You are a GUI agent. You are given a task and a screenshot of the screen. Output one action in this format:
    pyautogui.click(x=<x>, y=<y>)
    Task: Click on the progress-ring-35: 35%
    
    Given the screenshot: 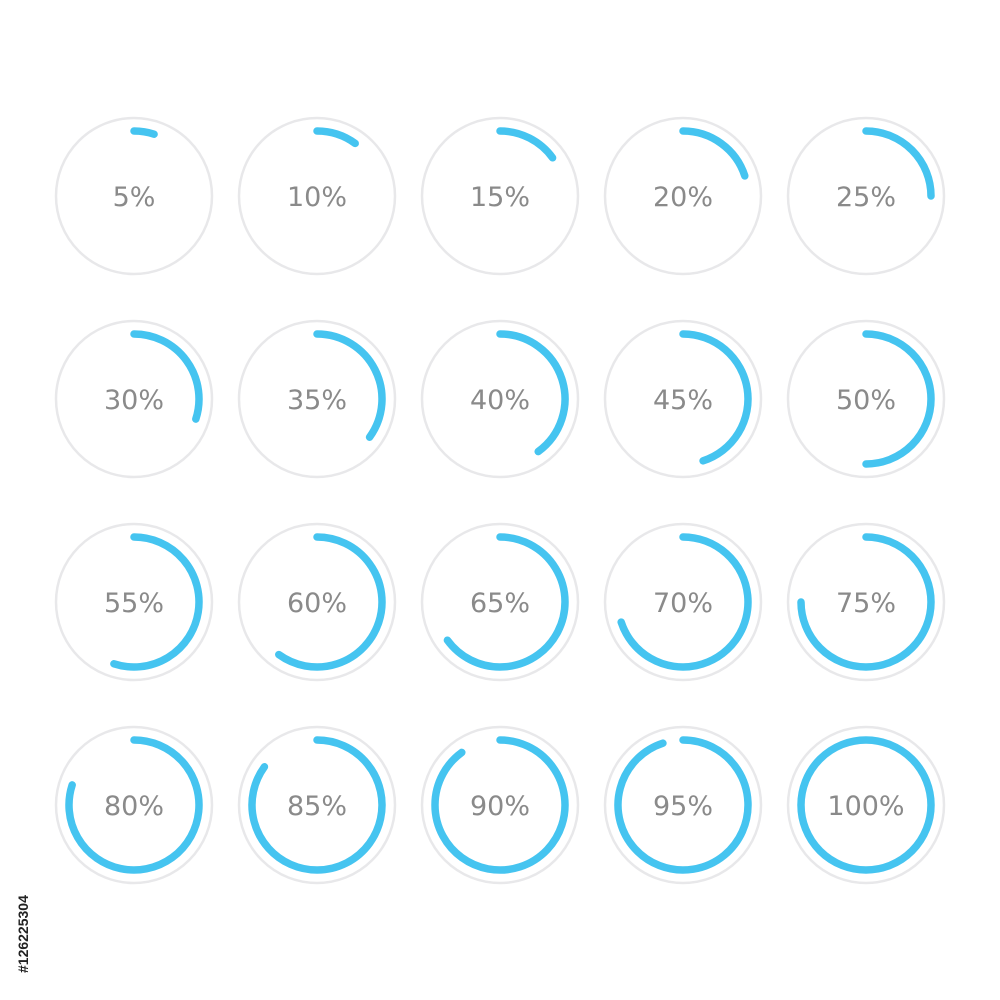 What is the action you would take?
    pyautogui.click(x=317, y=399)
    